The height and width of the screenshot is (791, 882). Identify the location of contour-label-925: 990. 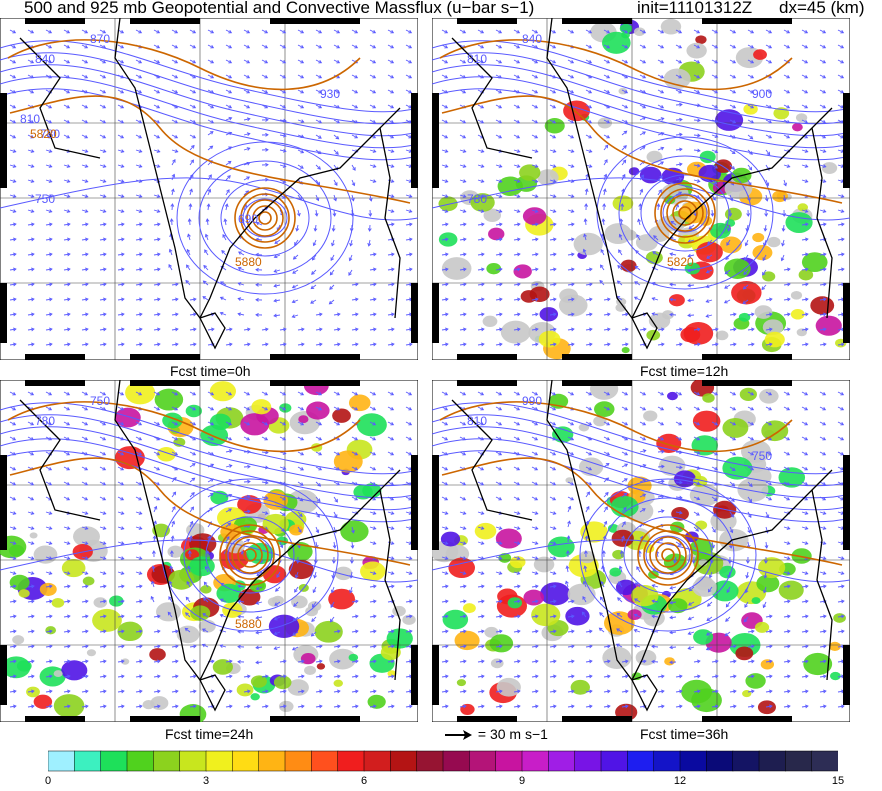
(532, 401).